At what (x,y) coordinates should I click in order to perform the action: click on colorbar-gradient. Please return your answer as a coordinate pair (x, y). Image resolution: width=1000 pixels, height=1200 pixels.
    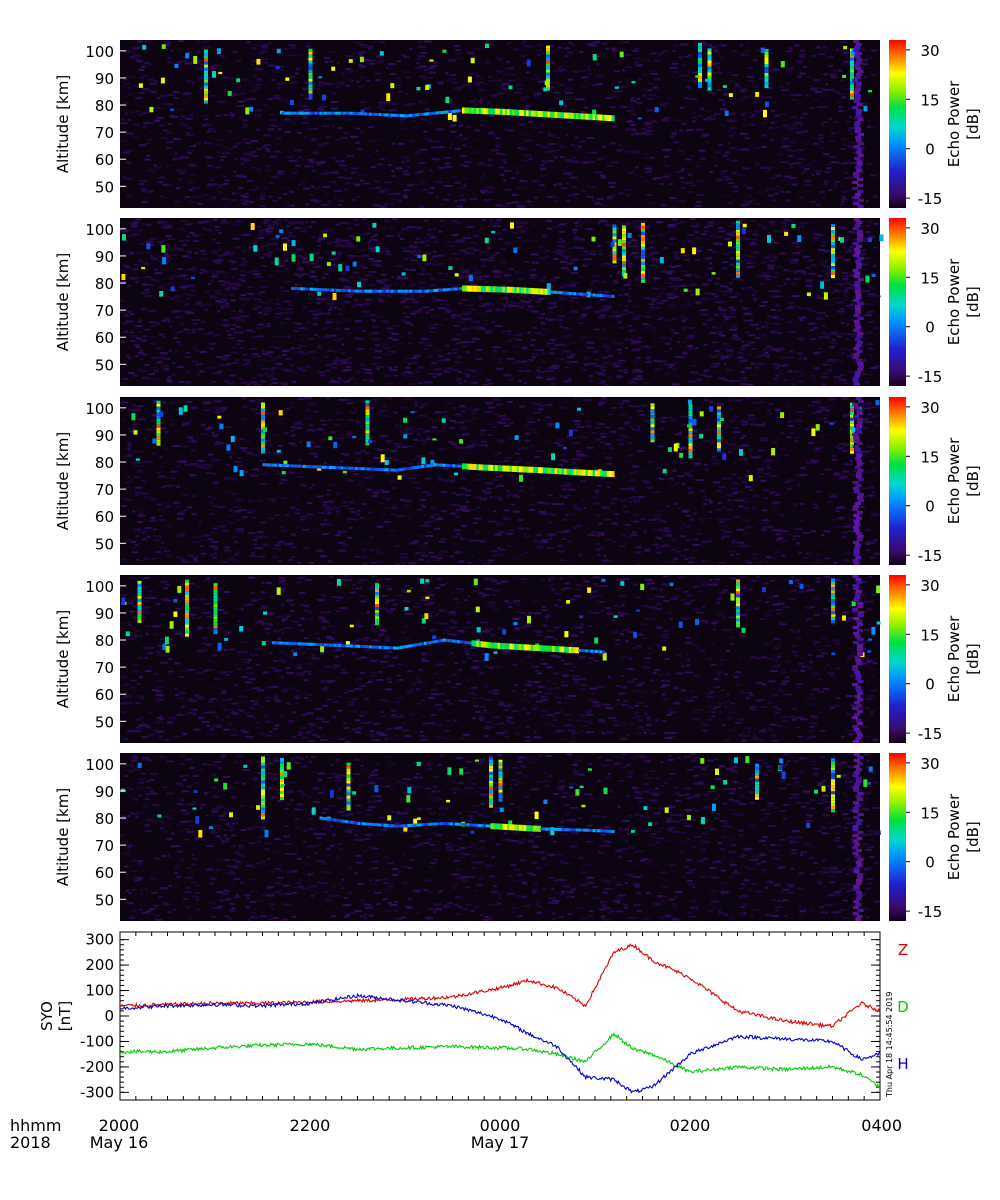
    Looking at the image, I should click on (897, 481).